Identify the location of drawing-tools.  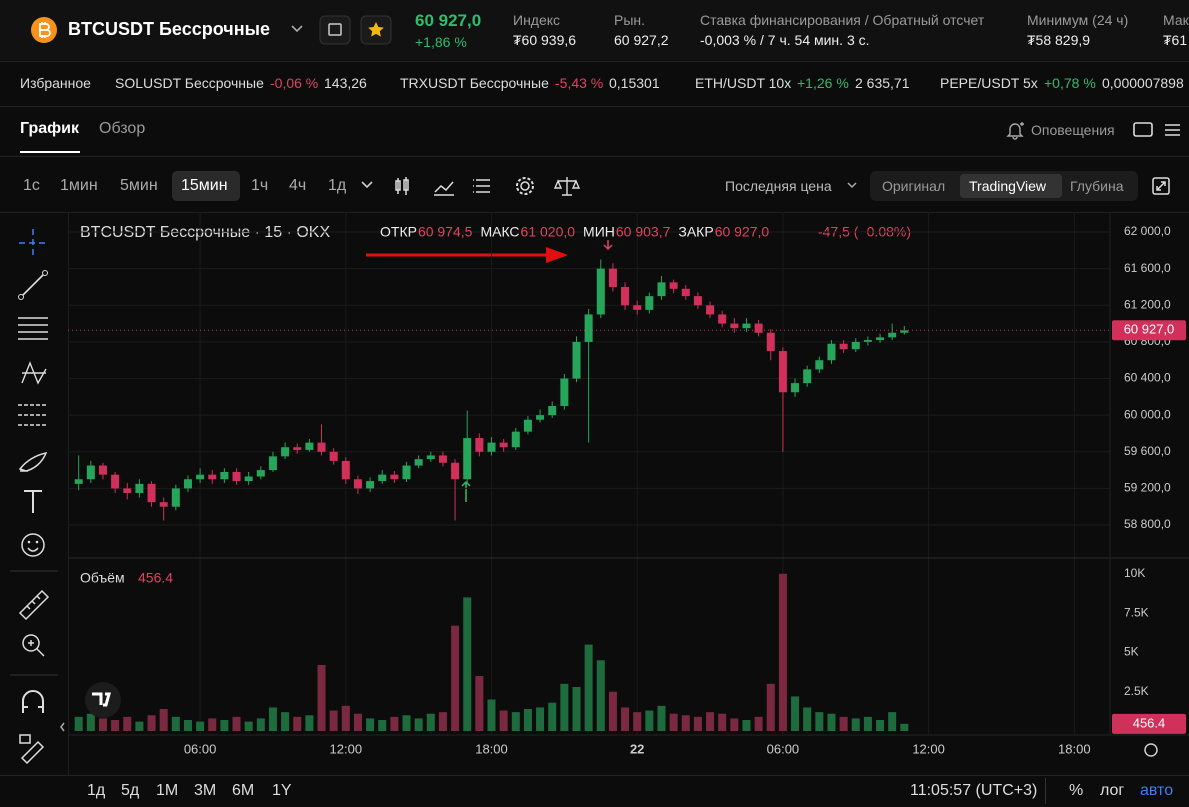
(34, 509).